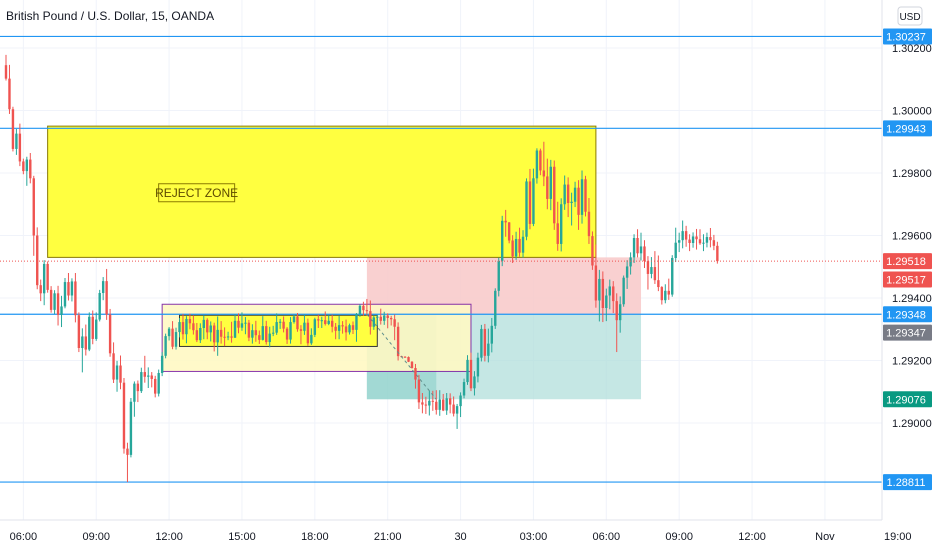 The height and width of the screenshot is (550, 932). I want to click on time-tick-label: Nov, so click(825, 537).